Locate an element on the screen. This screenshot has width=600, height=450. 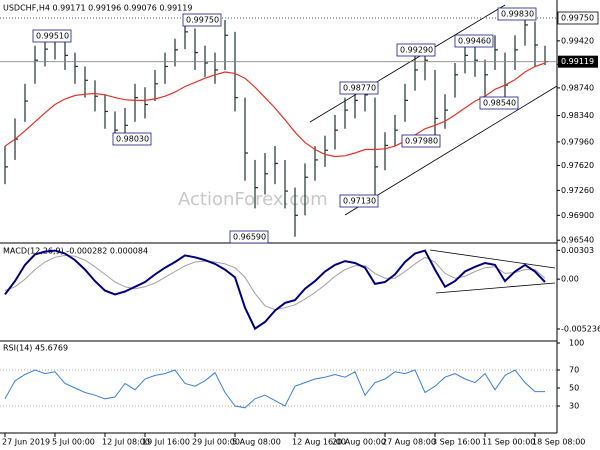
x-tick-label: 18 Sep 08:00 is located at coordinates (558, 442).